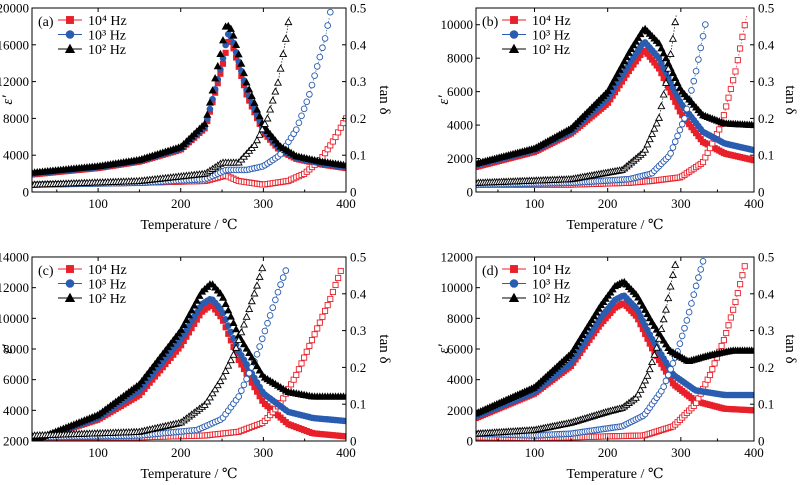 The height and width of the screenshot is (485, 800). I want to click on panel-label: (c), so click(46, 271).